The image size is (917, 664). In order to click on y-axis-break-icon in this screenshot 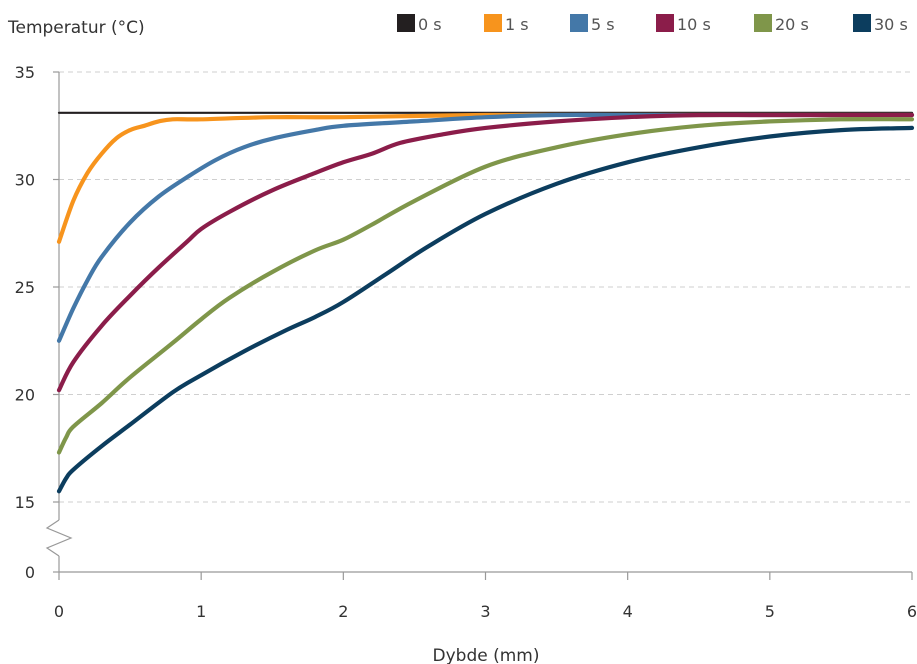, I will do `click(59, 538)`.